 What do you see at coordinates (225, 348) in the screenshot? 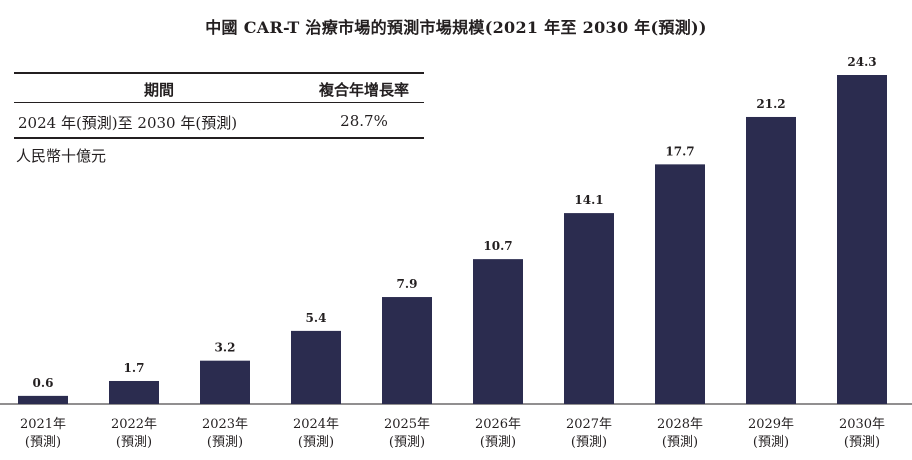
I see `value-label: 3.2` at bounding box center [225, 348].